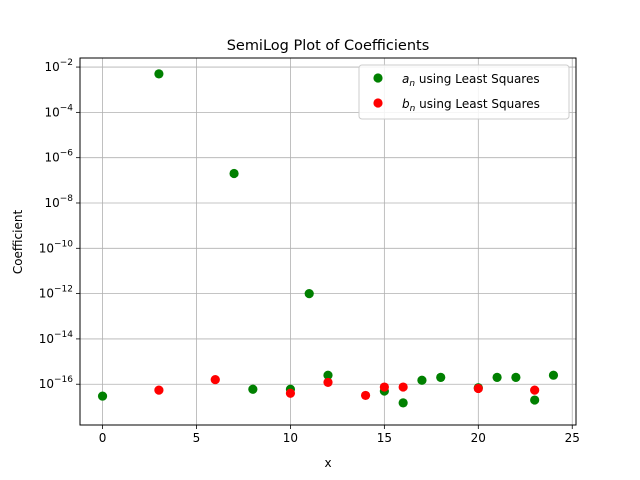 The width and height of the screenshot is (640, 480). What do you see at coordinates (328, 46) in the screenshot?
I see `chart-title: SemiLog Plot of Coefficients` at bounding box center [328, 46].